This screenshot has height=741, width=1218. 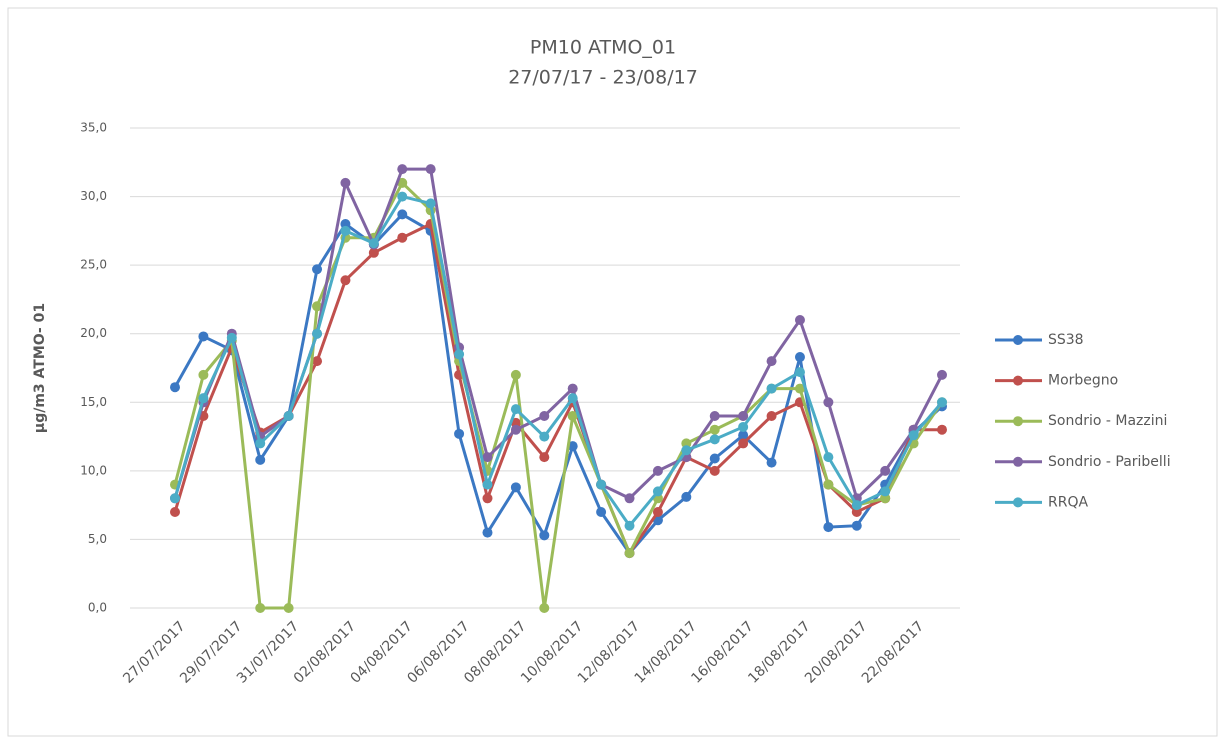 What do you see at coordinates (93, 402) in the screenshot?
I see `y-tick-label: 15,0` at bounding box center [93, 402].